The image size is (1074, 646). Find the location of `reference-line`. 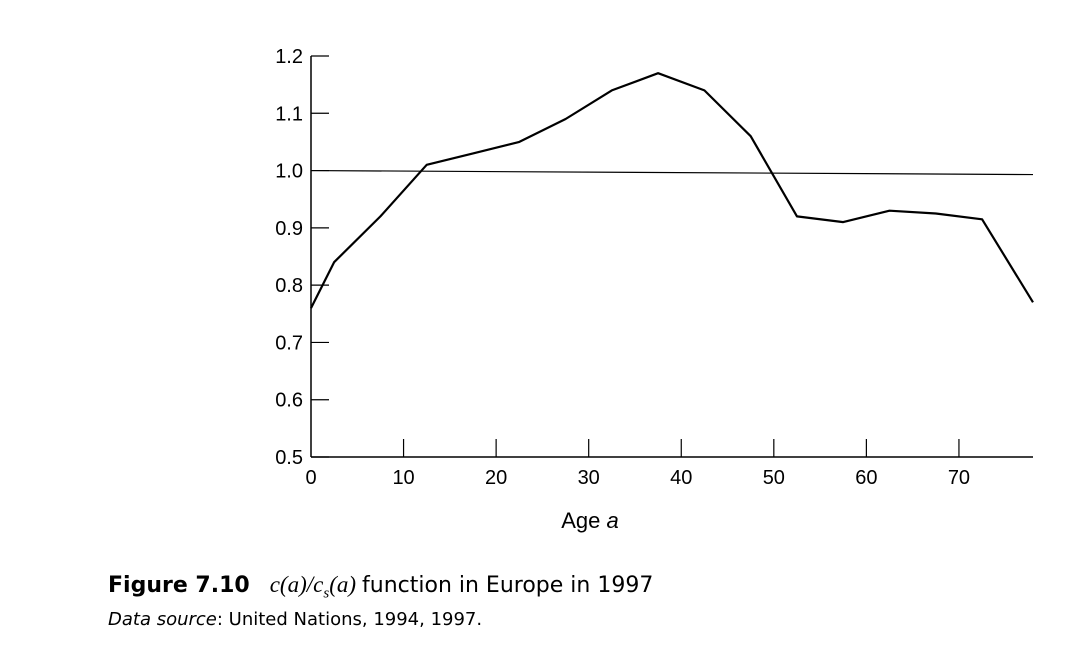

reference-line is located at coordinates (672, 172).